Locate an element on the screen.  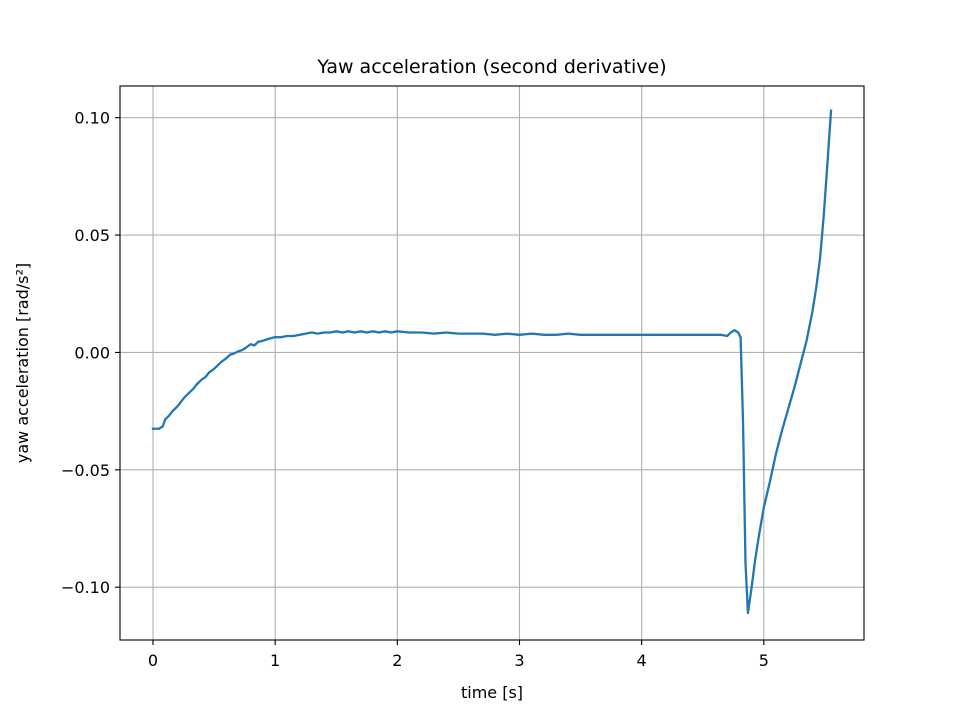
chart-title: Yaw acceleration (second derivative) is located at coordinates (491, 67).